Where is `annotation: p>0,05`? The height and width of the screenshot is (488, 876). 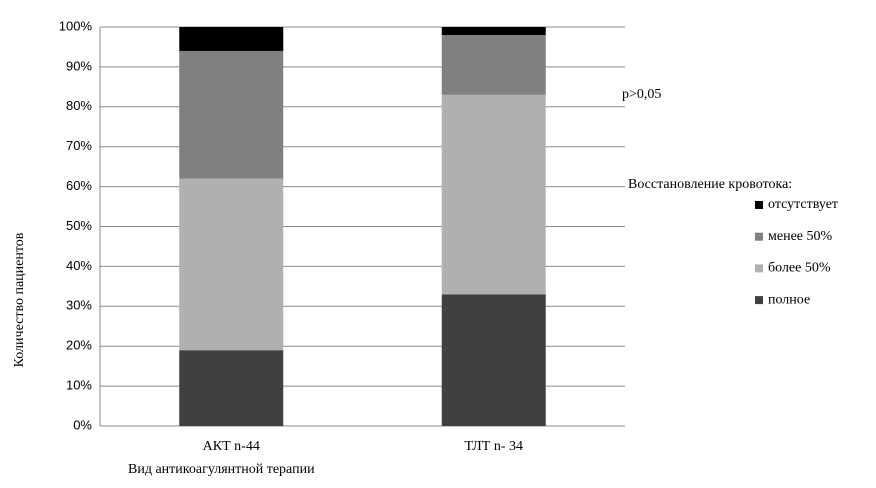
annotation: p>0,05 is located at coordinates (641, 94).